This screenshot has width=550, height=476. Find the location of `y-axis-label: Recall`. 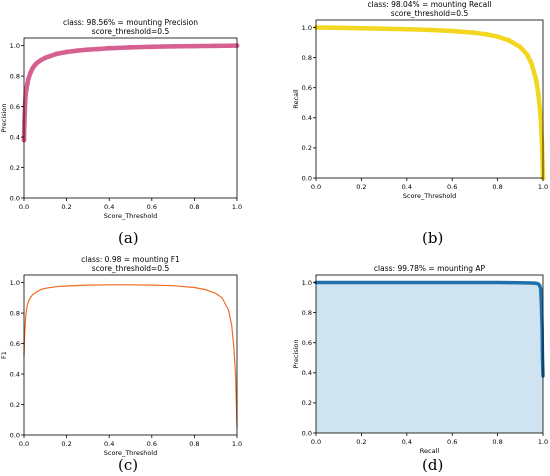

y-axis-label: Recall is located at coordinates (296, 99).